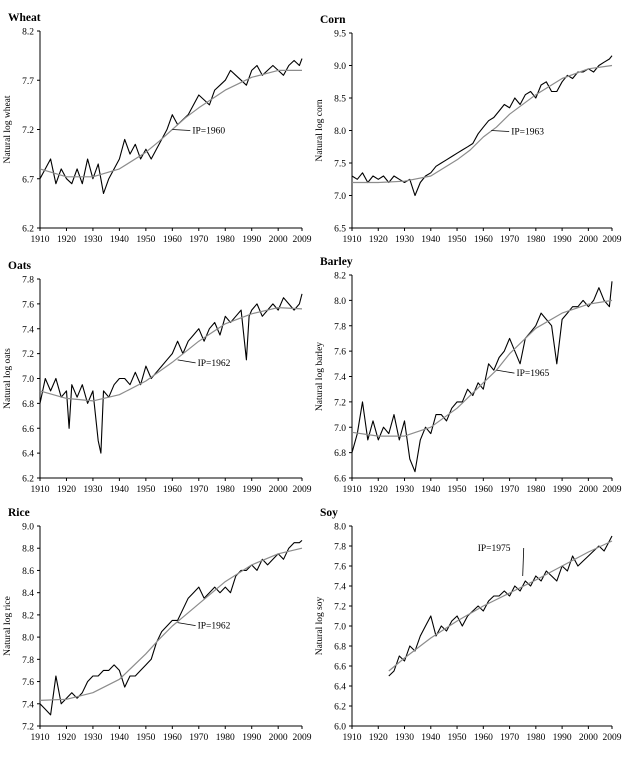 This screenshot has height=757, width=633. What do you see at coordinates (340, 728) in the screenshot?
I see `y-tick-label: 6.0` at bounding box center [340, 728].